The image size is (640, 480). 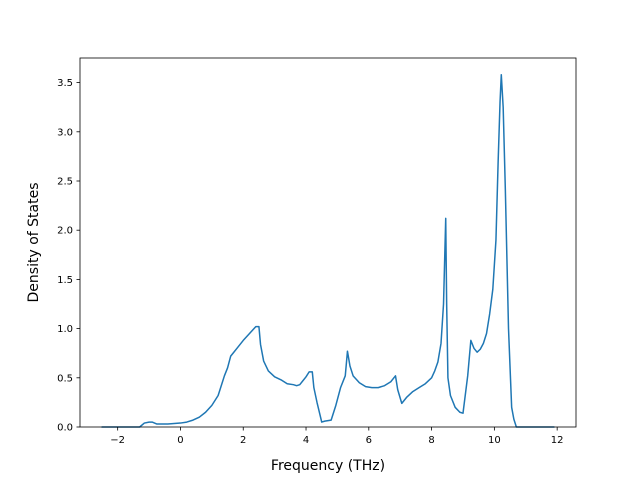 I want to click on x-axis-label: Frequency (THz), so click(x=328, y=466).